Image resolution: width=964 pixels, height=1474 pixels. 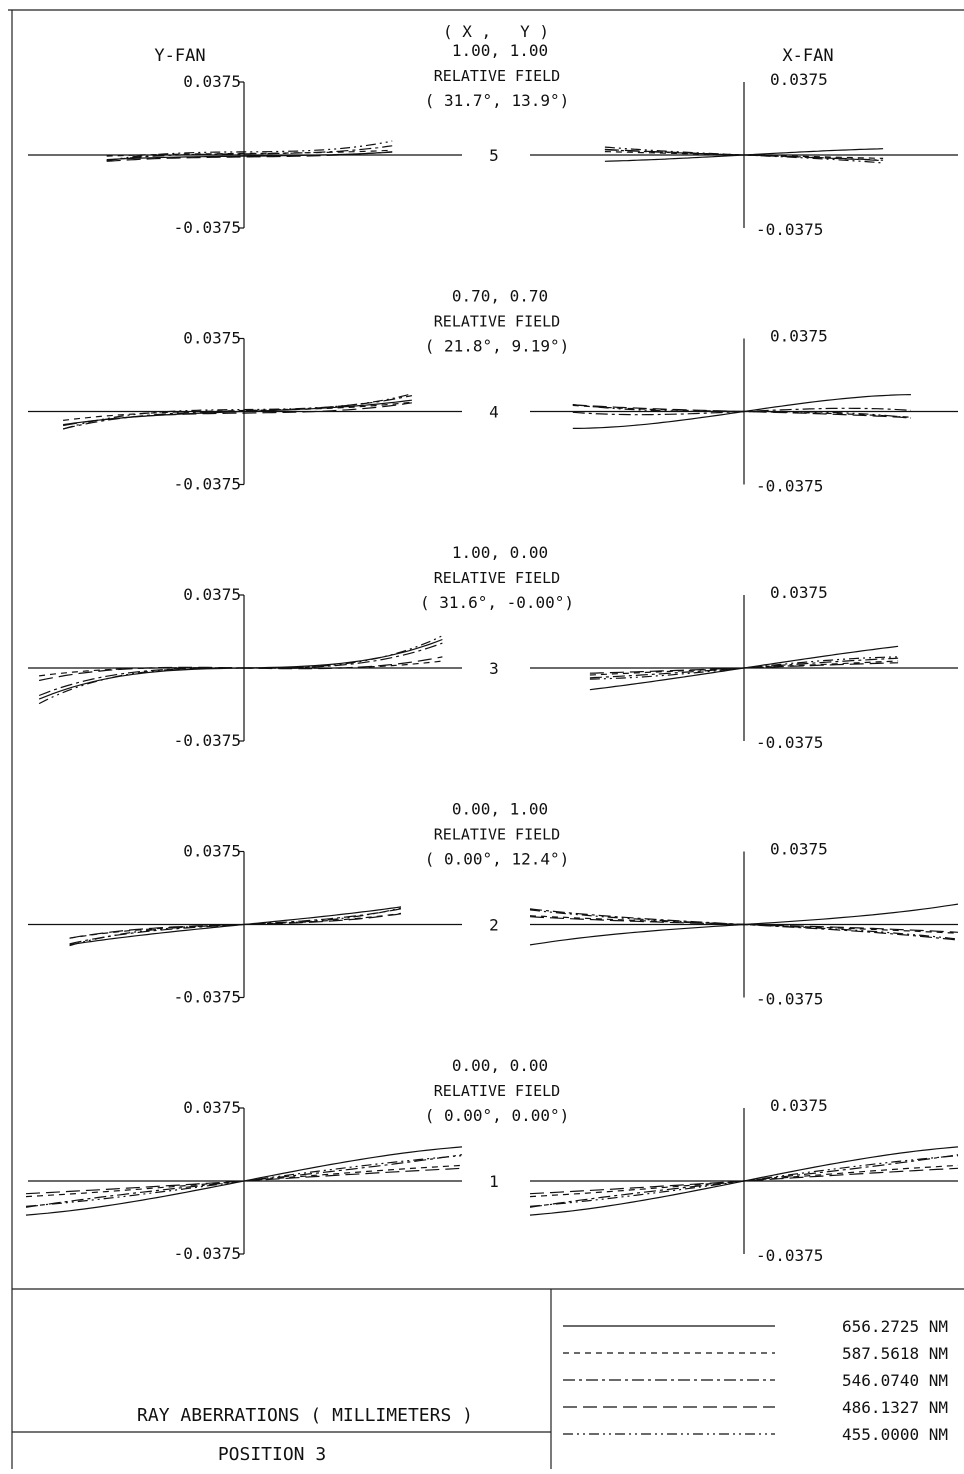 I want to click on field-angle: ( 31.6°, -0.00°), so click(x=497, y=602).